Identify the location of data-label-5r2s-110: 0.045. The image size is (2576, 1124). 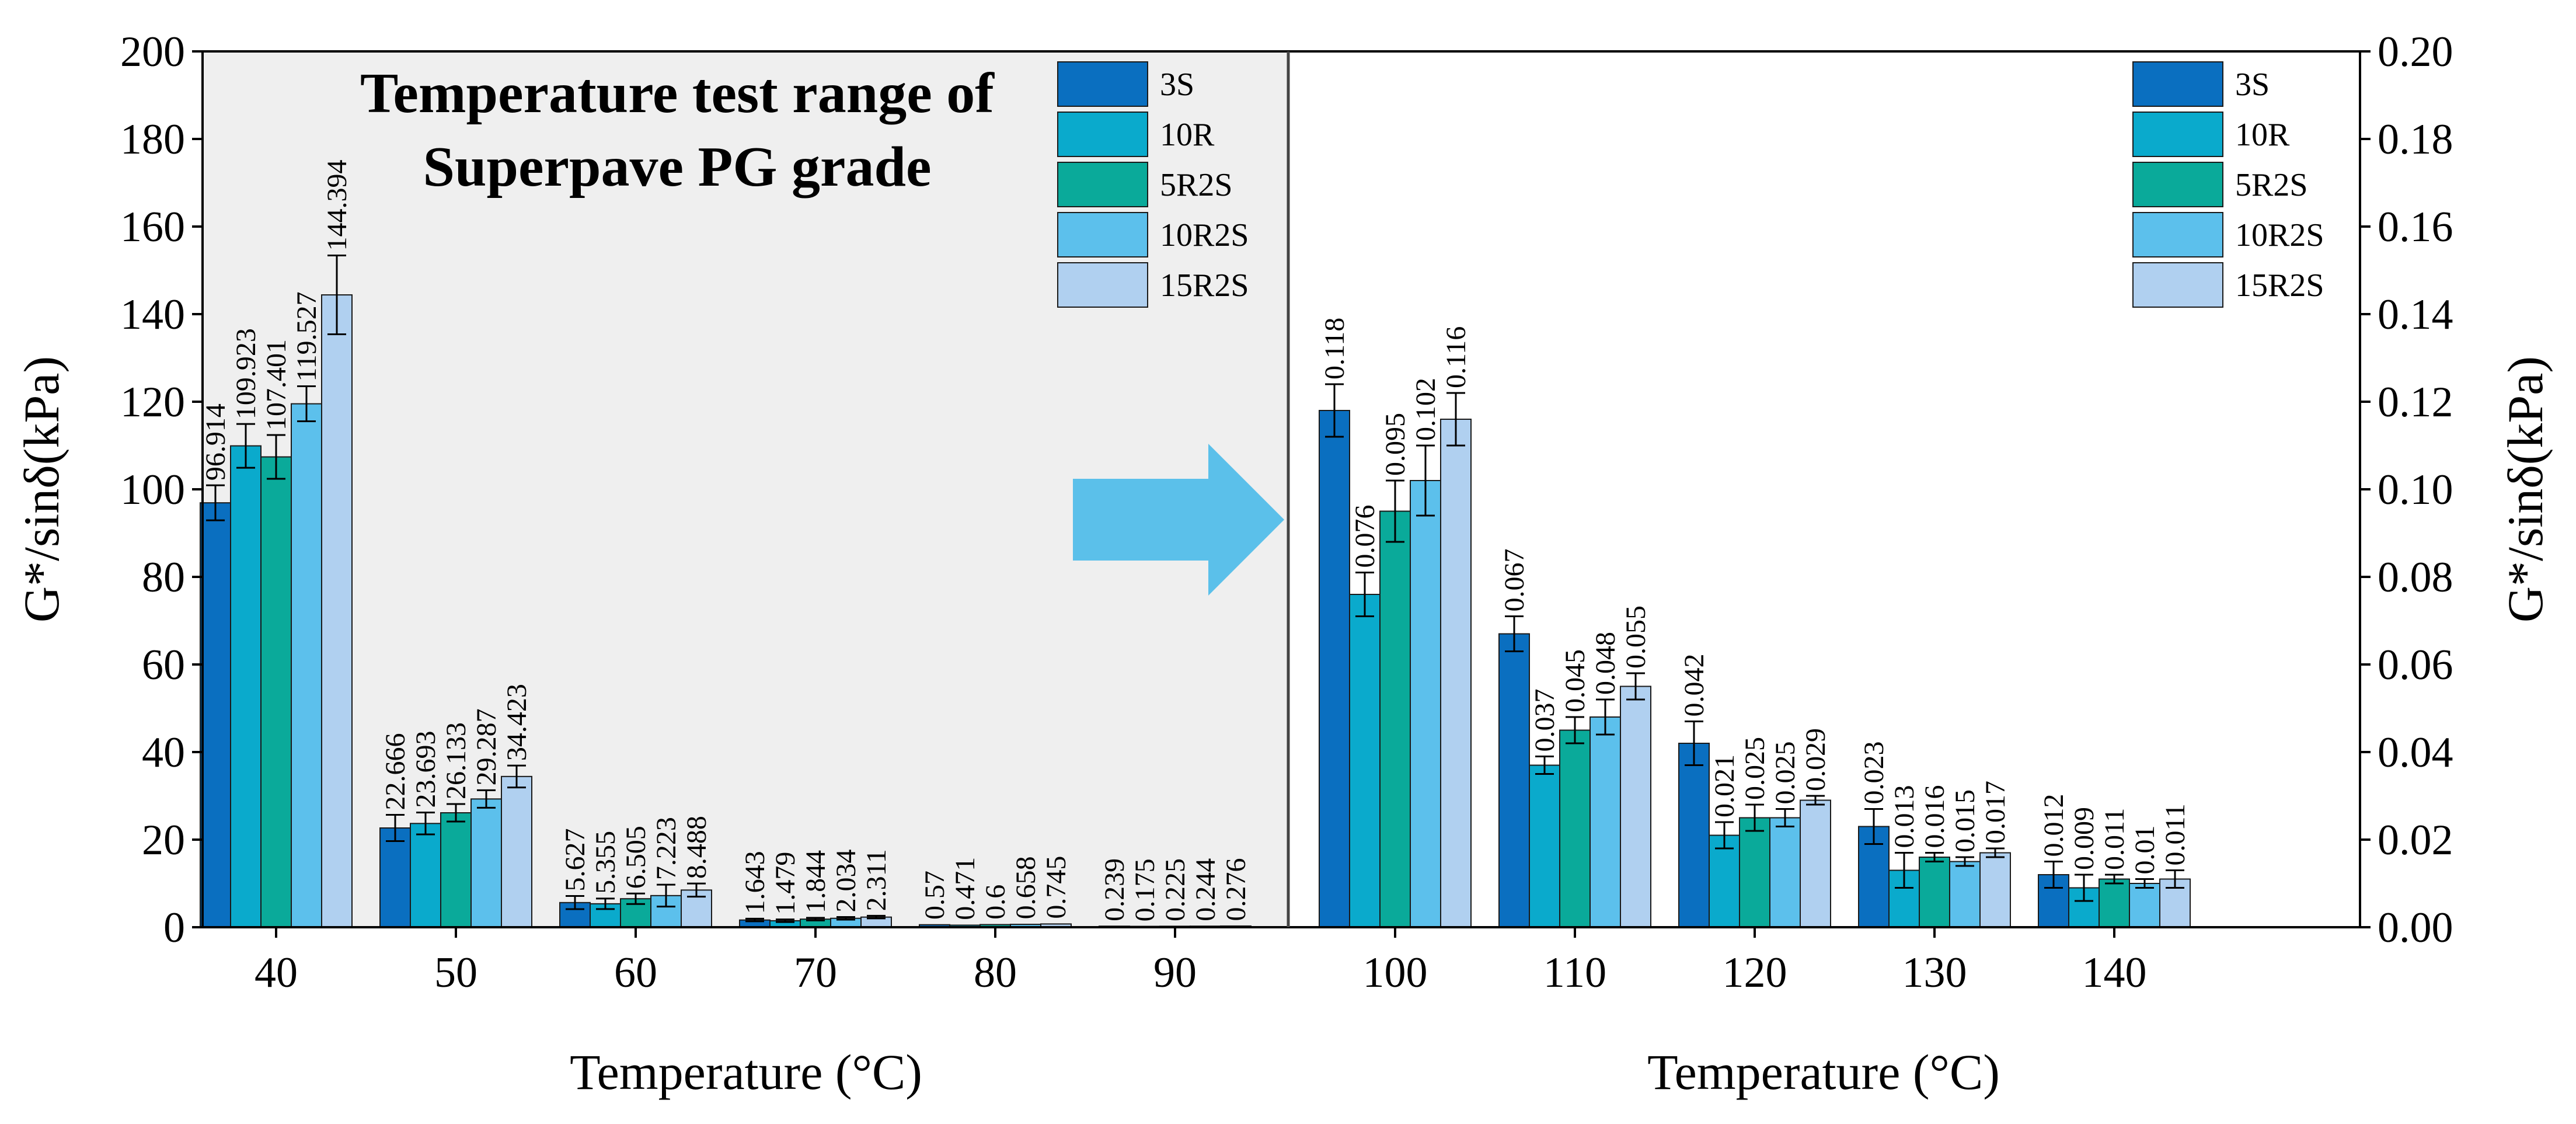
(1576, 680).